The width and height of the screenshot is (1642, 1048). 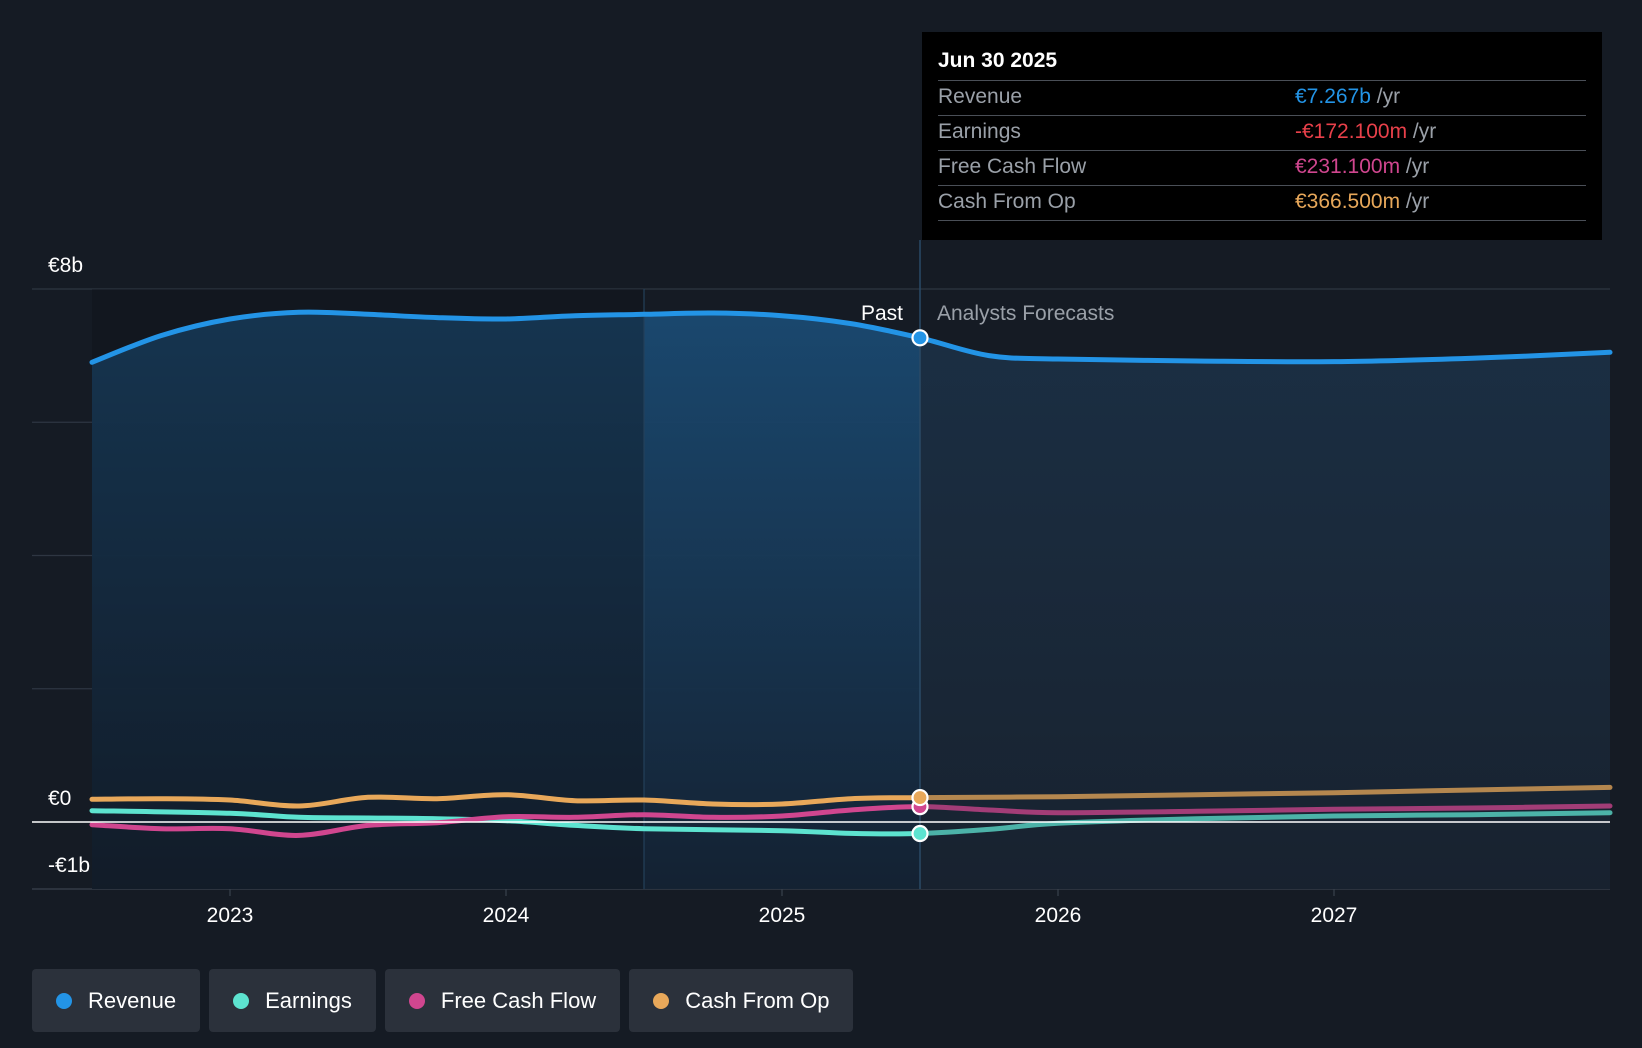 What do you see at coordinates (59, 798) in the screenshot?
I see `y-tick-label: €0` at bounding box center [59, 798].